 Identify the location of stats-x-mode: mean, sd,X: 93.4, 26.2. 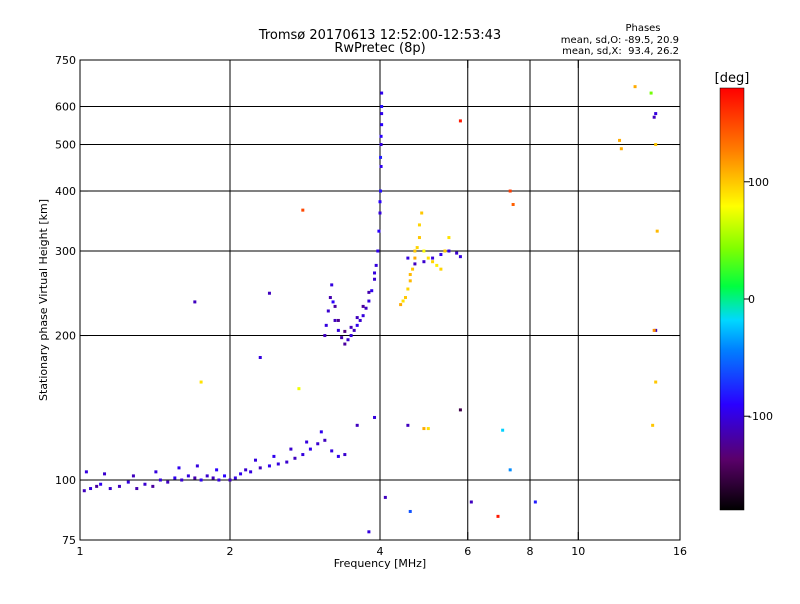
(620, 51).